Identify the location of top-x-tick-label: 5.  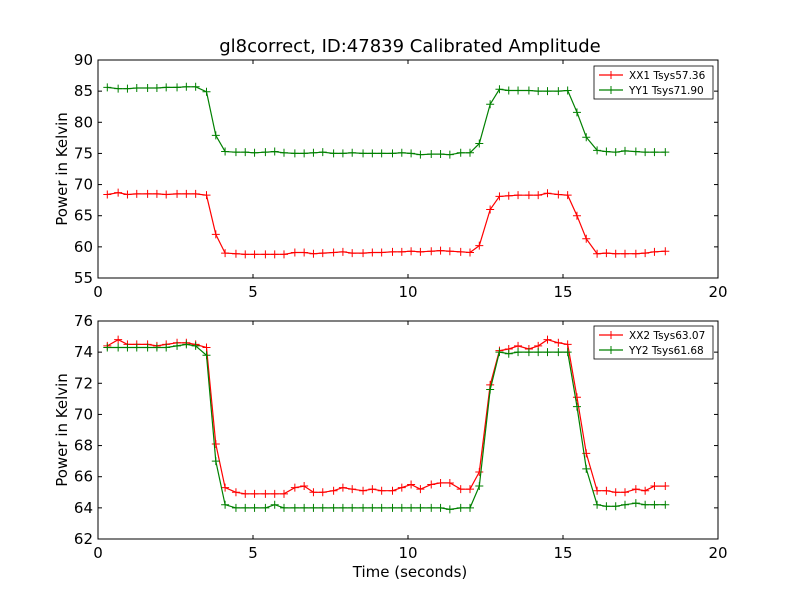
(253, 292).